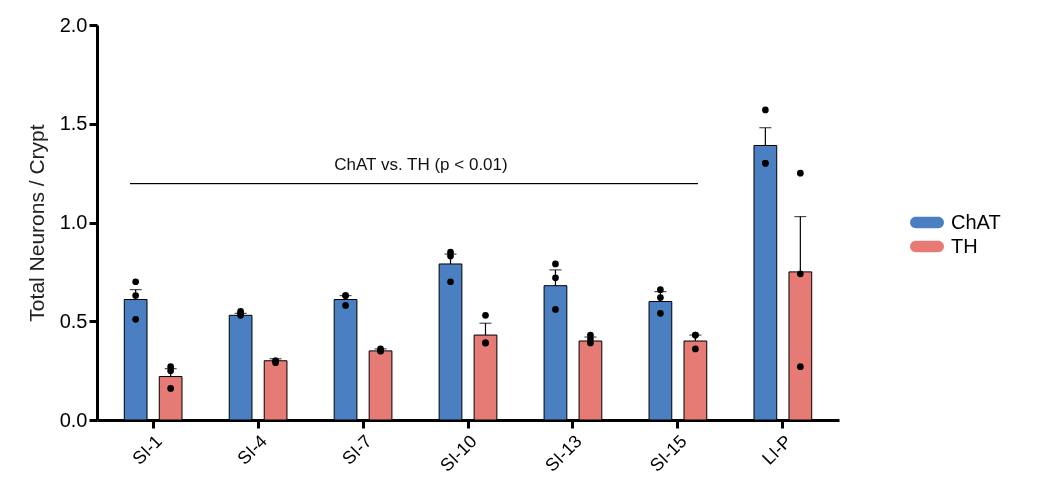 The height and width of the screenshot is (499, 1039). What do you see at coordinates (36, 223) in the screenshot?
I see `y-axis-title: Total Neurons / Crypt` at bounding box center [36, 223].